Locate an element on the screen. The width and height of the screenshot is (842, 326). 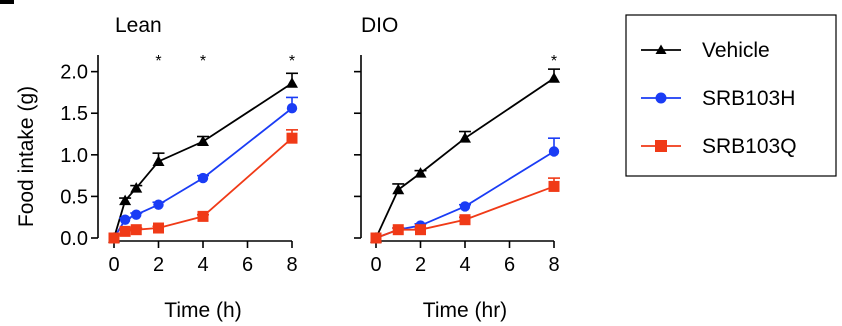
legend-label-srb103q: SRB103Q is located at coordinates (749, 146).